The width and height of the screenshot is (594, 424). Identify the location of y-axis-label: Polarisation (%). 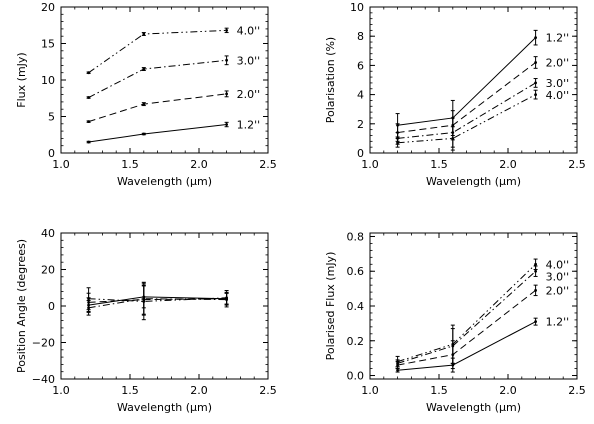
(330, 80).